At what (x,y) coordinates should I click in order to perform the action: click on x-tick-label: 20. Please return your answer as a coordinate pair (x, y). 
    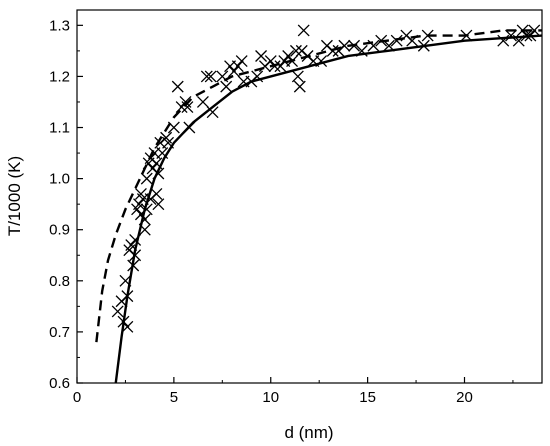
    Looking at the image, I should click on (464, 397).